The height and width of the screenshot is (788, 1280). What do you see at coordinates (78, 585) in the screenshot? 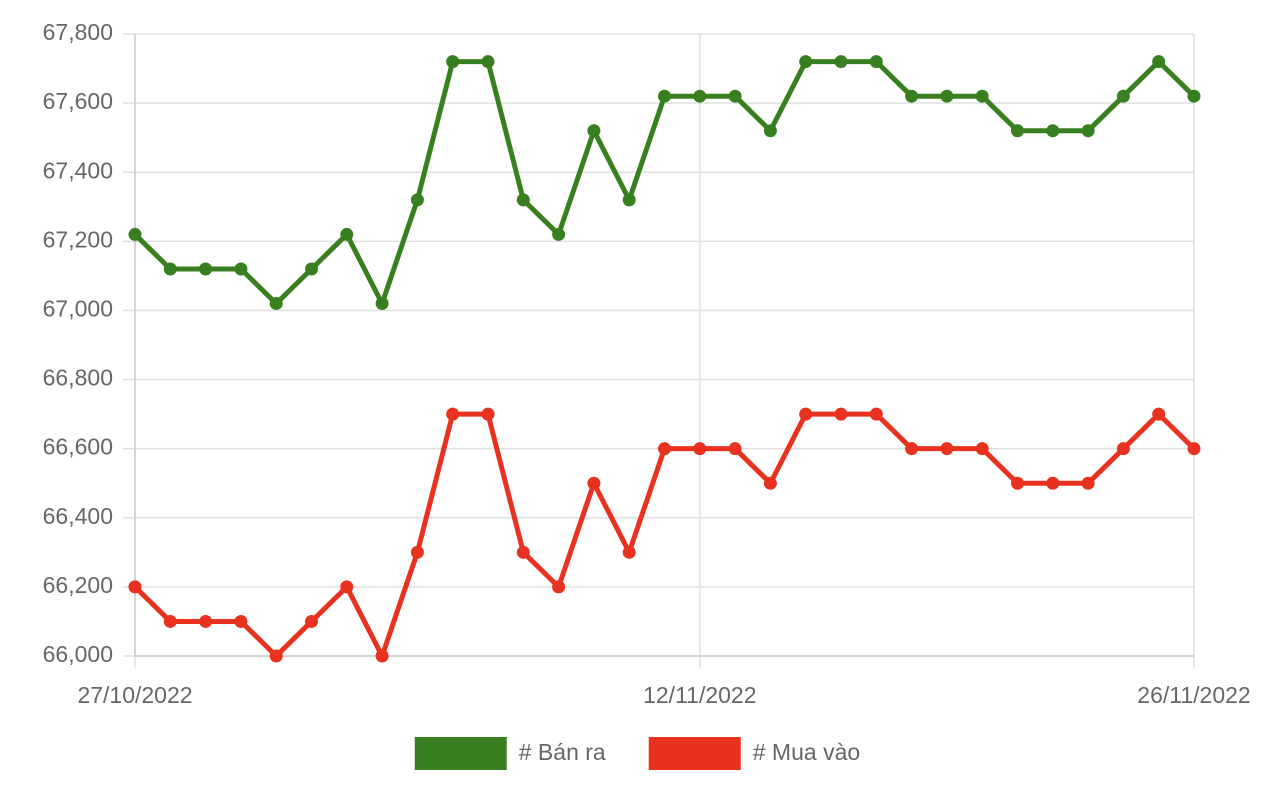
I see `y-tick-label: 66,200` at bounding box center [78, 585].